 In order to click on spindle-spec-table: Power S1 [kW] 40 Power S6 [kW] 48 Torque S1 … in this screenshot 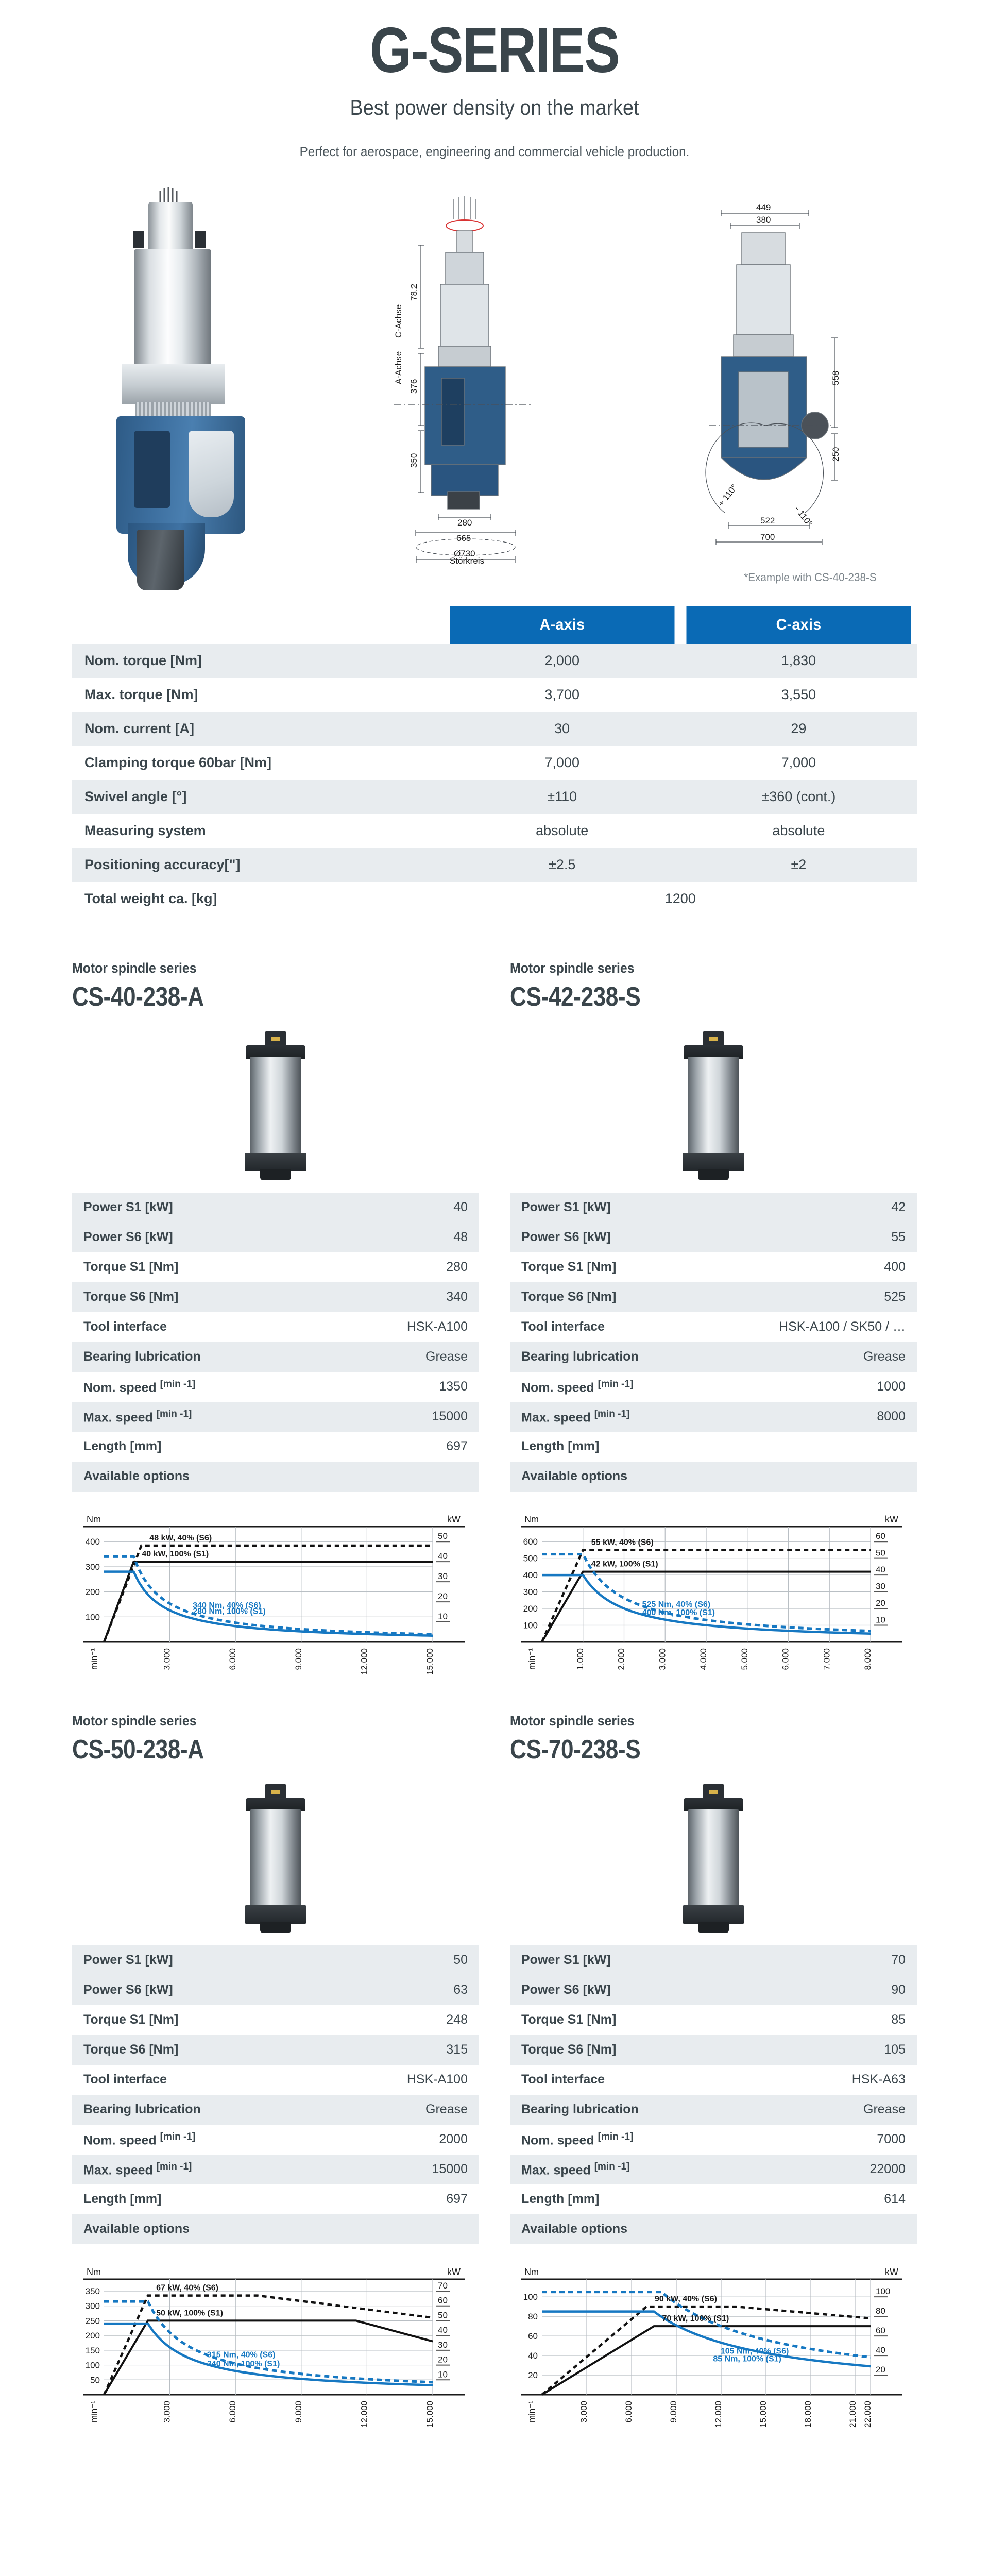, I will do `click(275, 1342)`.